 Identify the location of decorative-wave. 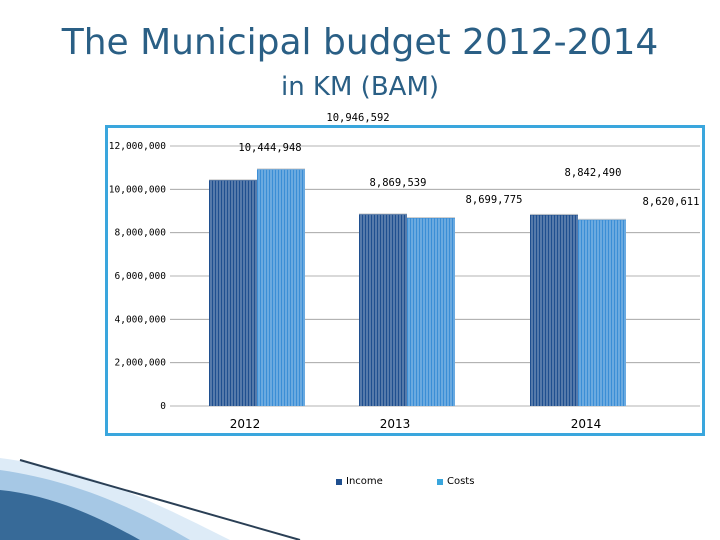
(115, 499).